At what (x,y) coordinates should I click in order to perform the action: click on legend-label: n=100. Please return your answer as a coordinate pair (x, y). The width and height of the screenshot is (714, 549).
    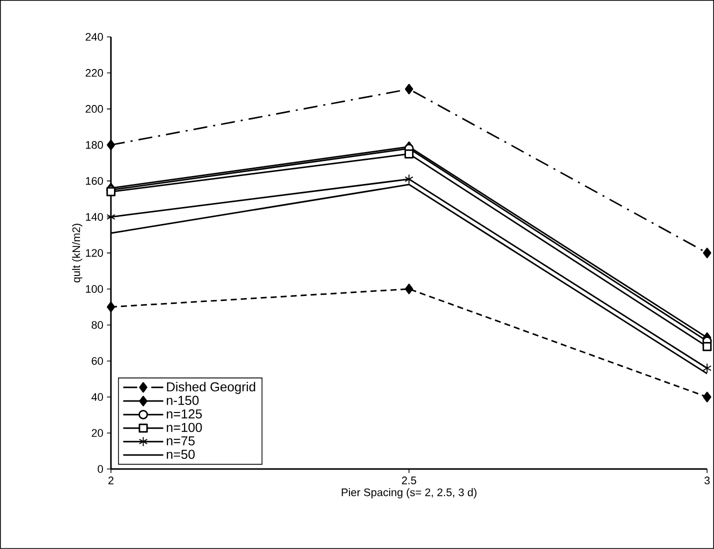
    Looking at the image, I should click on (184, 427).